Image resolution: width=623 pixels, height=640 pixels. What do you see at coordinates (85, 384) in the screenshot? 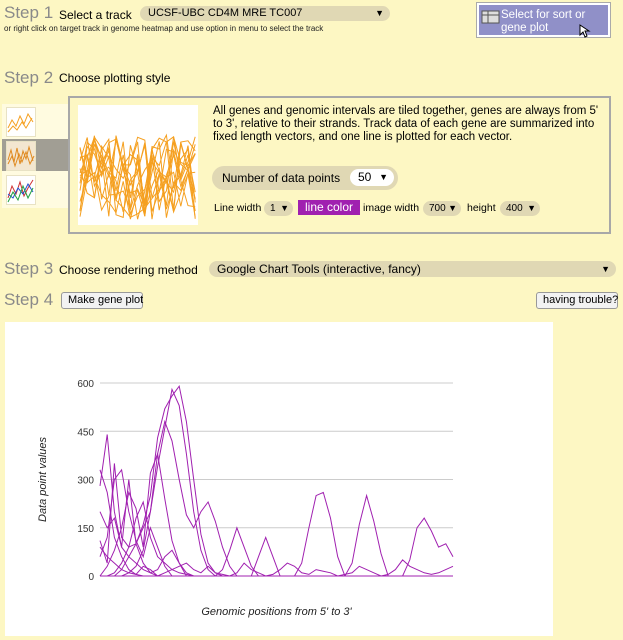
I see `y-tick-label: 600` at bounding box center [85, 384].